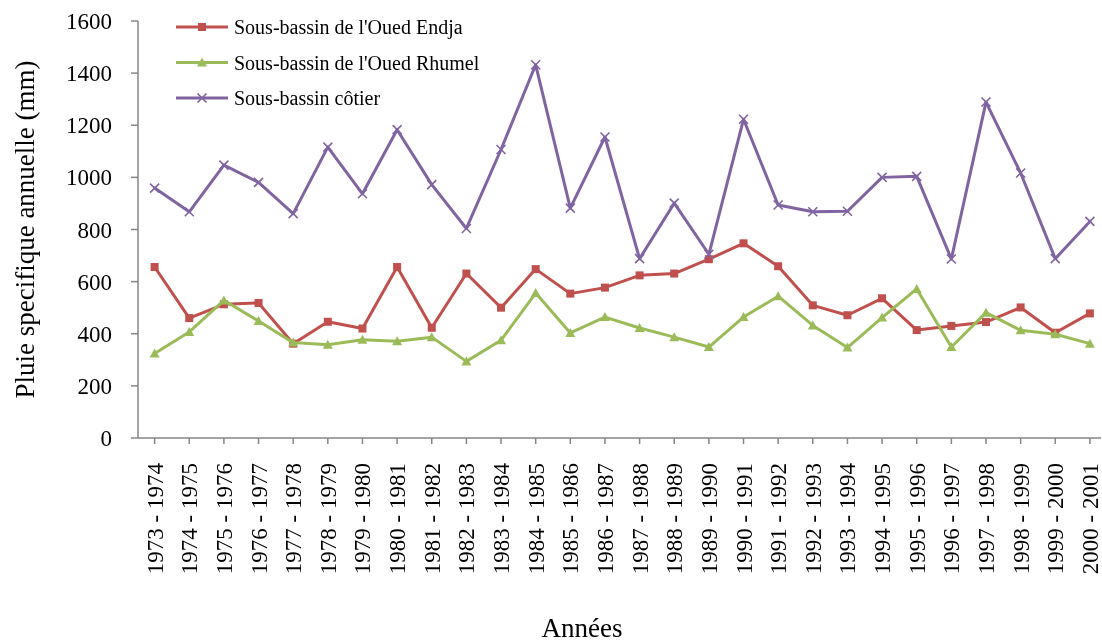  I want to click on x-tick-label: 1977 - 1978, so click(294, 519).